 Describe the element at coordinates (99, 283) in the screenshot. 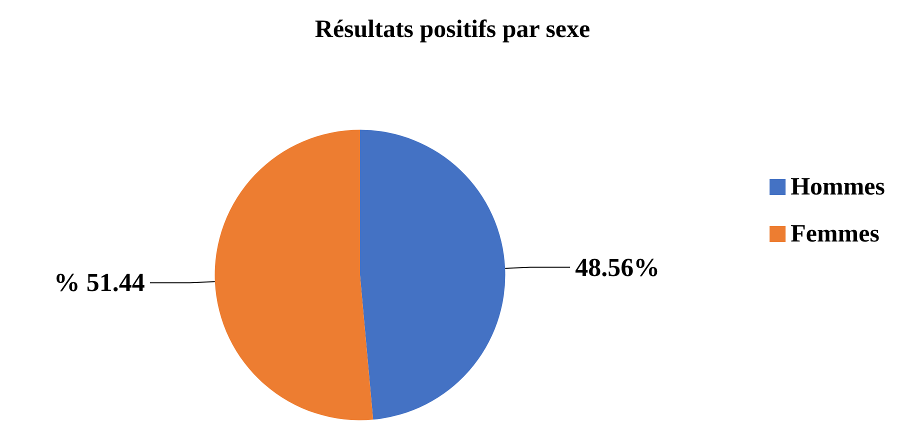

I see `data-label: % 51.44` at that location.